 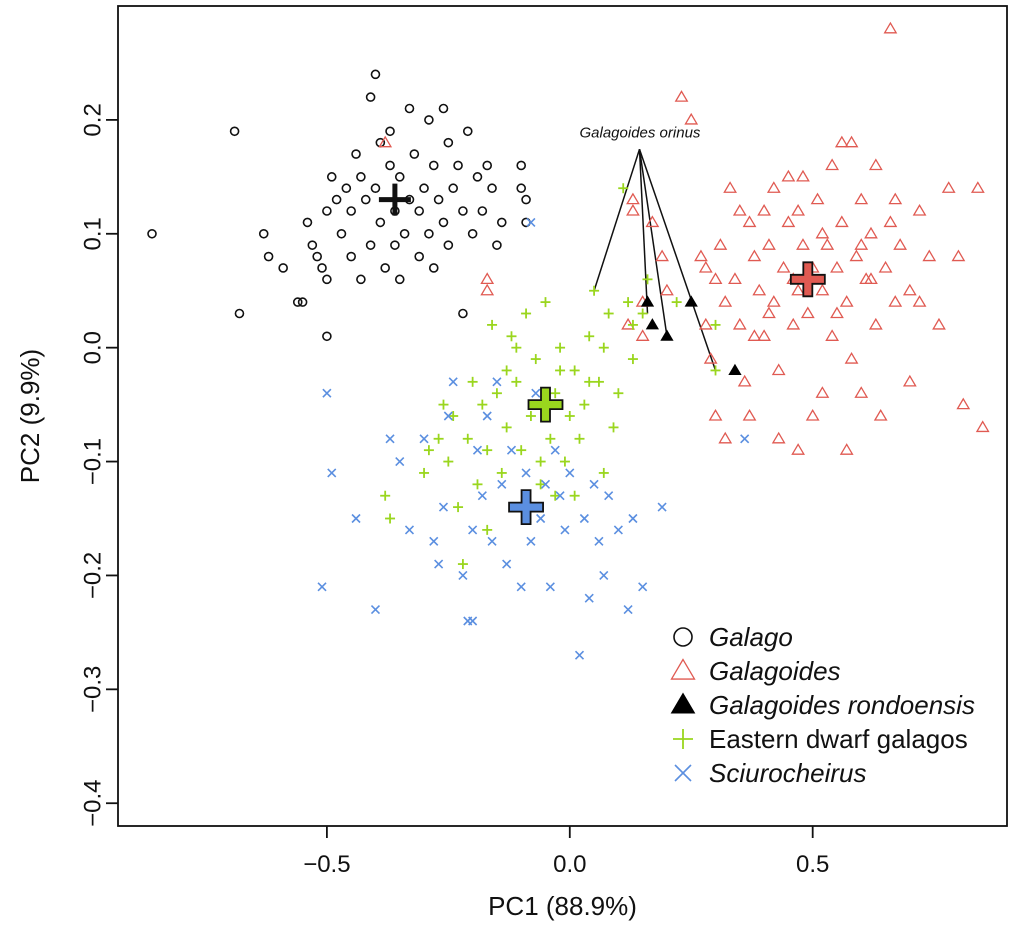 What do you see at coordinates (326, 864) in the screenshot?
I see `x-tick-label: −0.5` at bounding box center [326, 864].